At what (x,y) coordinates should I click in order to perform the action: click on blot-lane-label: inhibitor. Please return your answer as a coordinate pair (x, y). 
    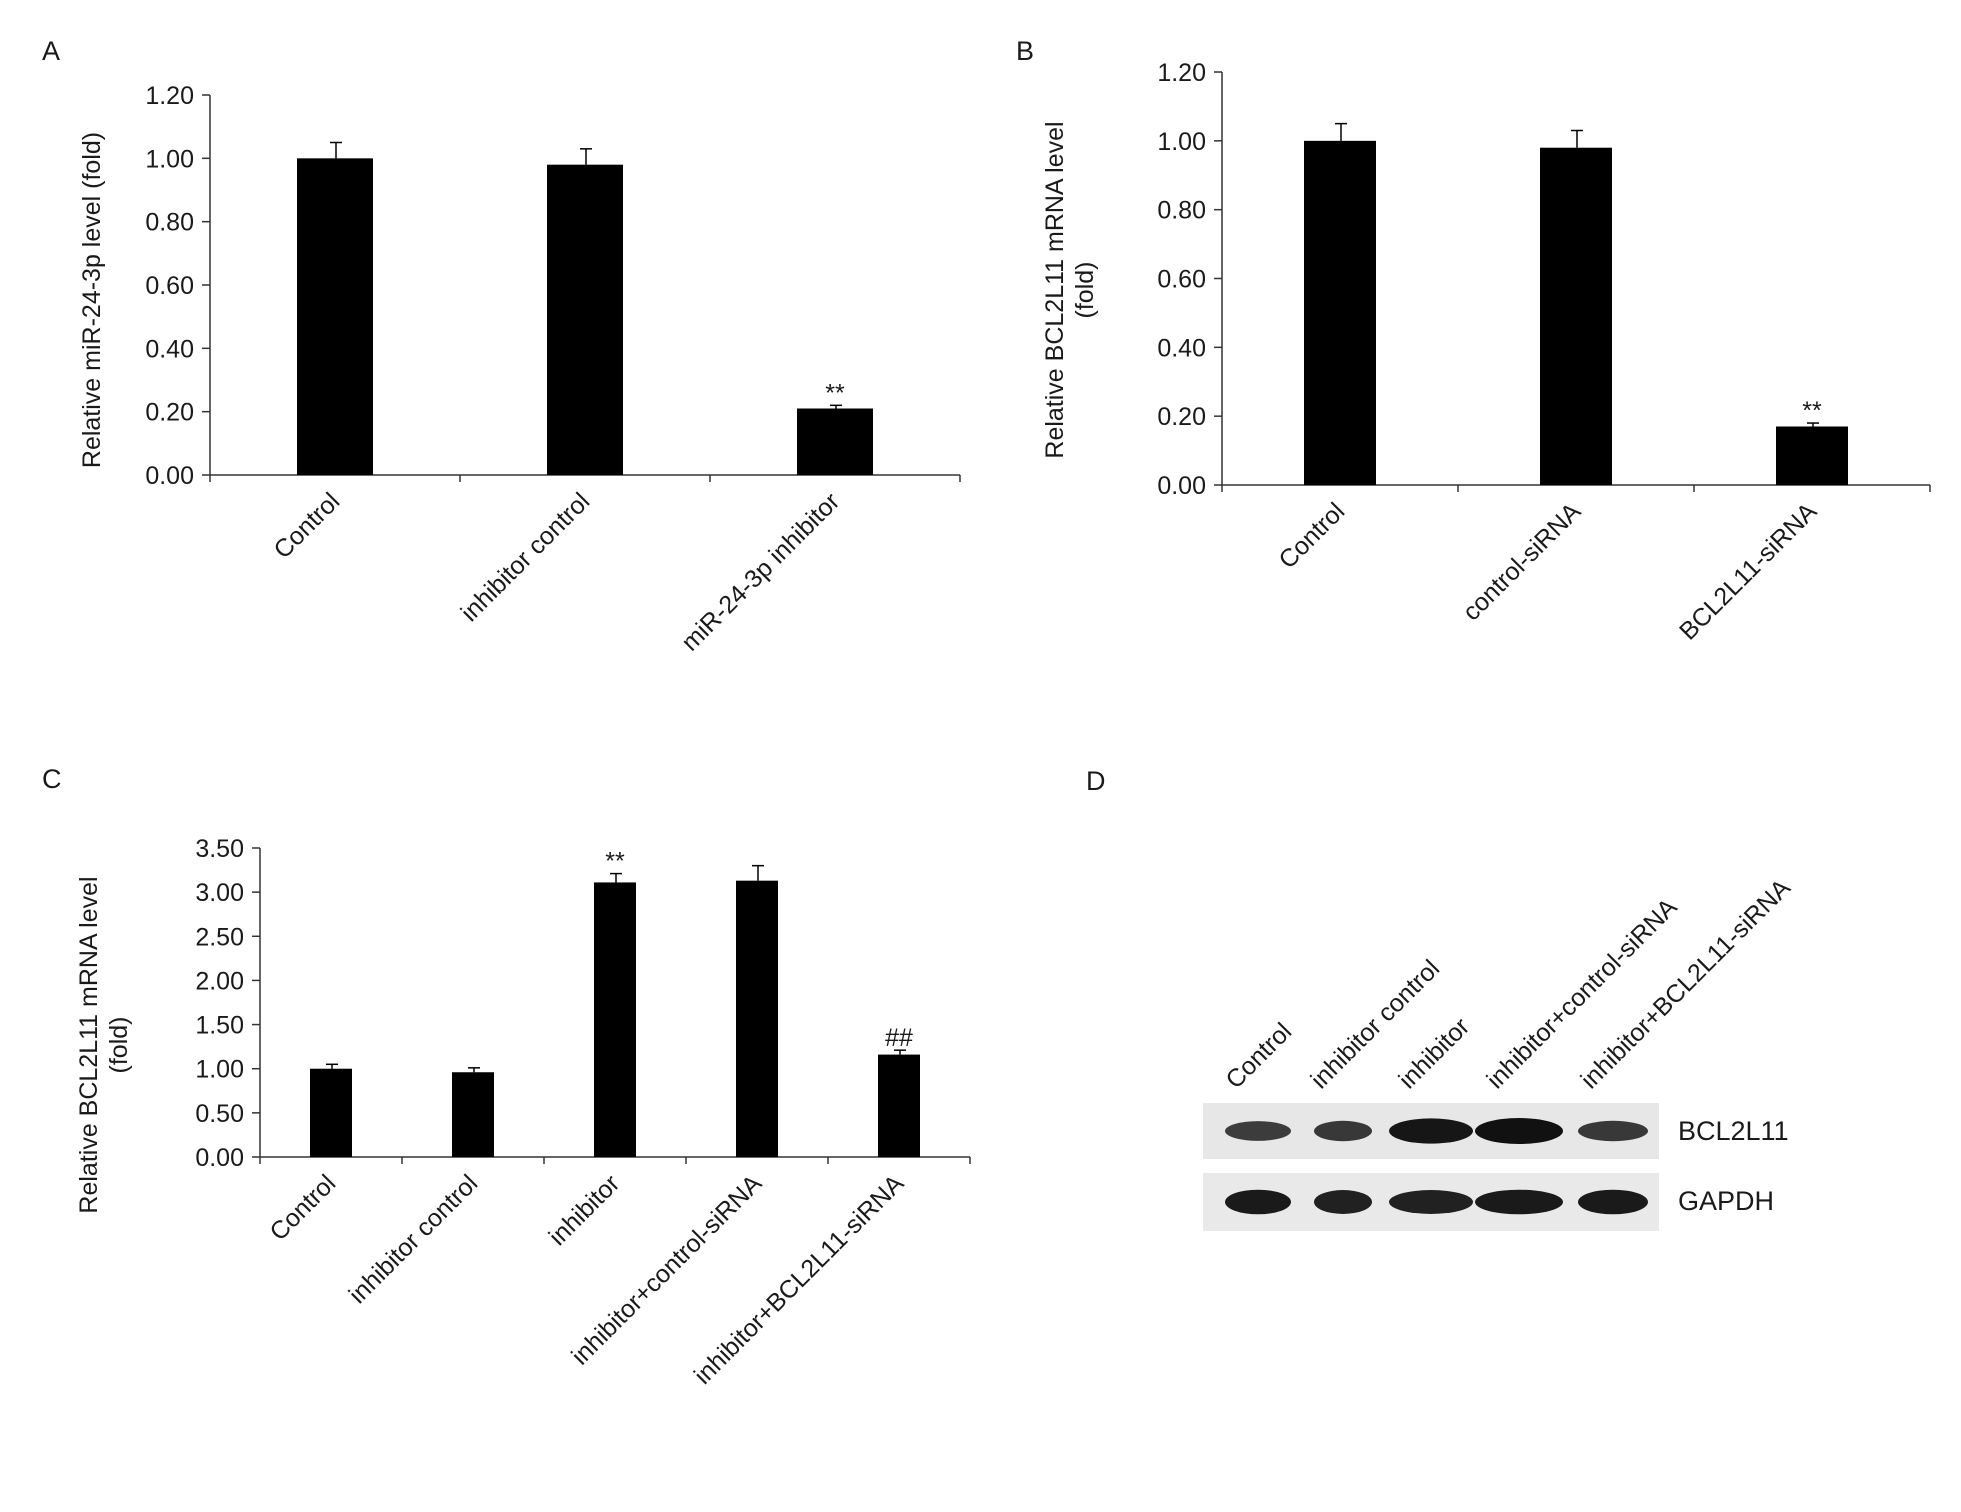
    Looking at the image, I should click on (1434, 1054).